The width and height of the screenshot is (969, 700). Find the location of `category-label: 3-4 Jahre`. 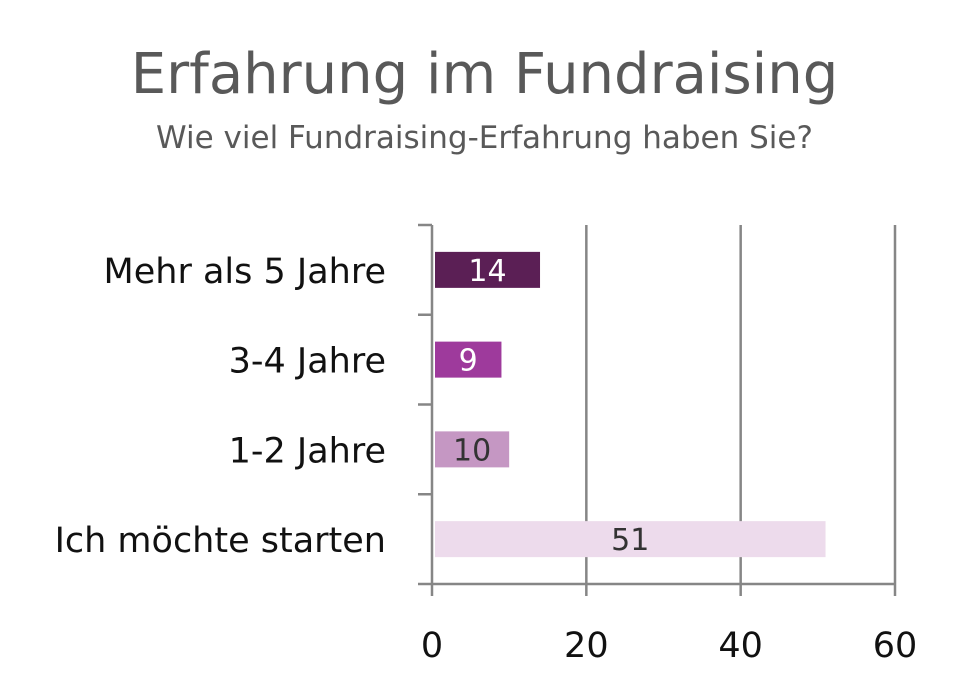

category-label: 3-4 Jahre is located at coordinates (307, 362).